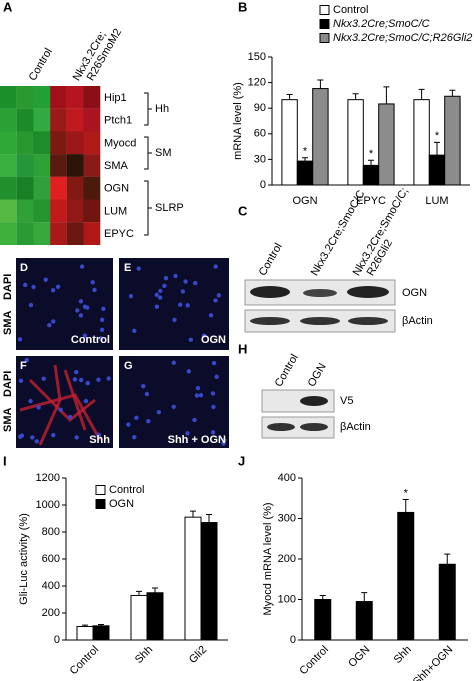 This screenshot has height=681, width=474. Describe the element at coordinates (99, 440) in the screenshot. I see `condition-label: Shh` at that location.